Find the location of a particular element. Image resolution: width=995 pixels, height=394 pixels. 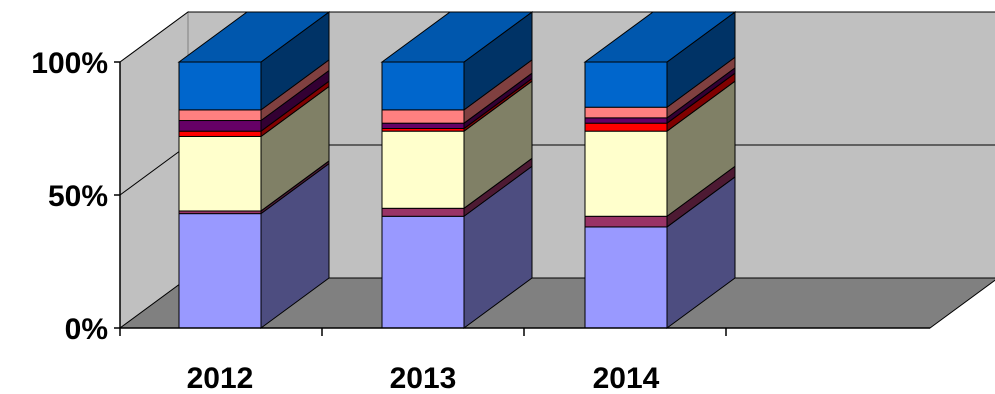

bar-top-2014 is located at coordinates (660, 37).